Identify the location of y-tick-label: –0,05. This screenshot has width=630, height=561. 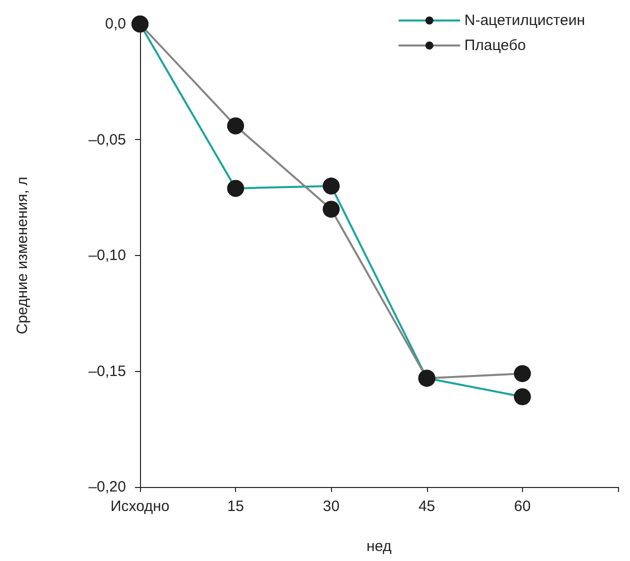
(107, 139).